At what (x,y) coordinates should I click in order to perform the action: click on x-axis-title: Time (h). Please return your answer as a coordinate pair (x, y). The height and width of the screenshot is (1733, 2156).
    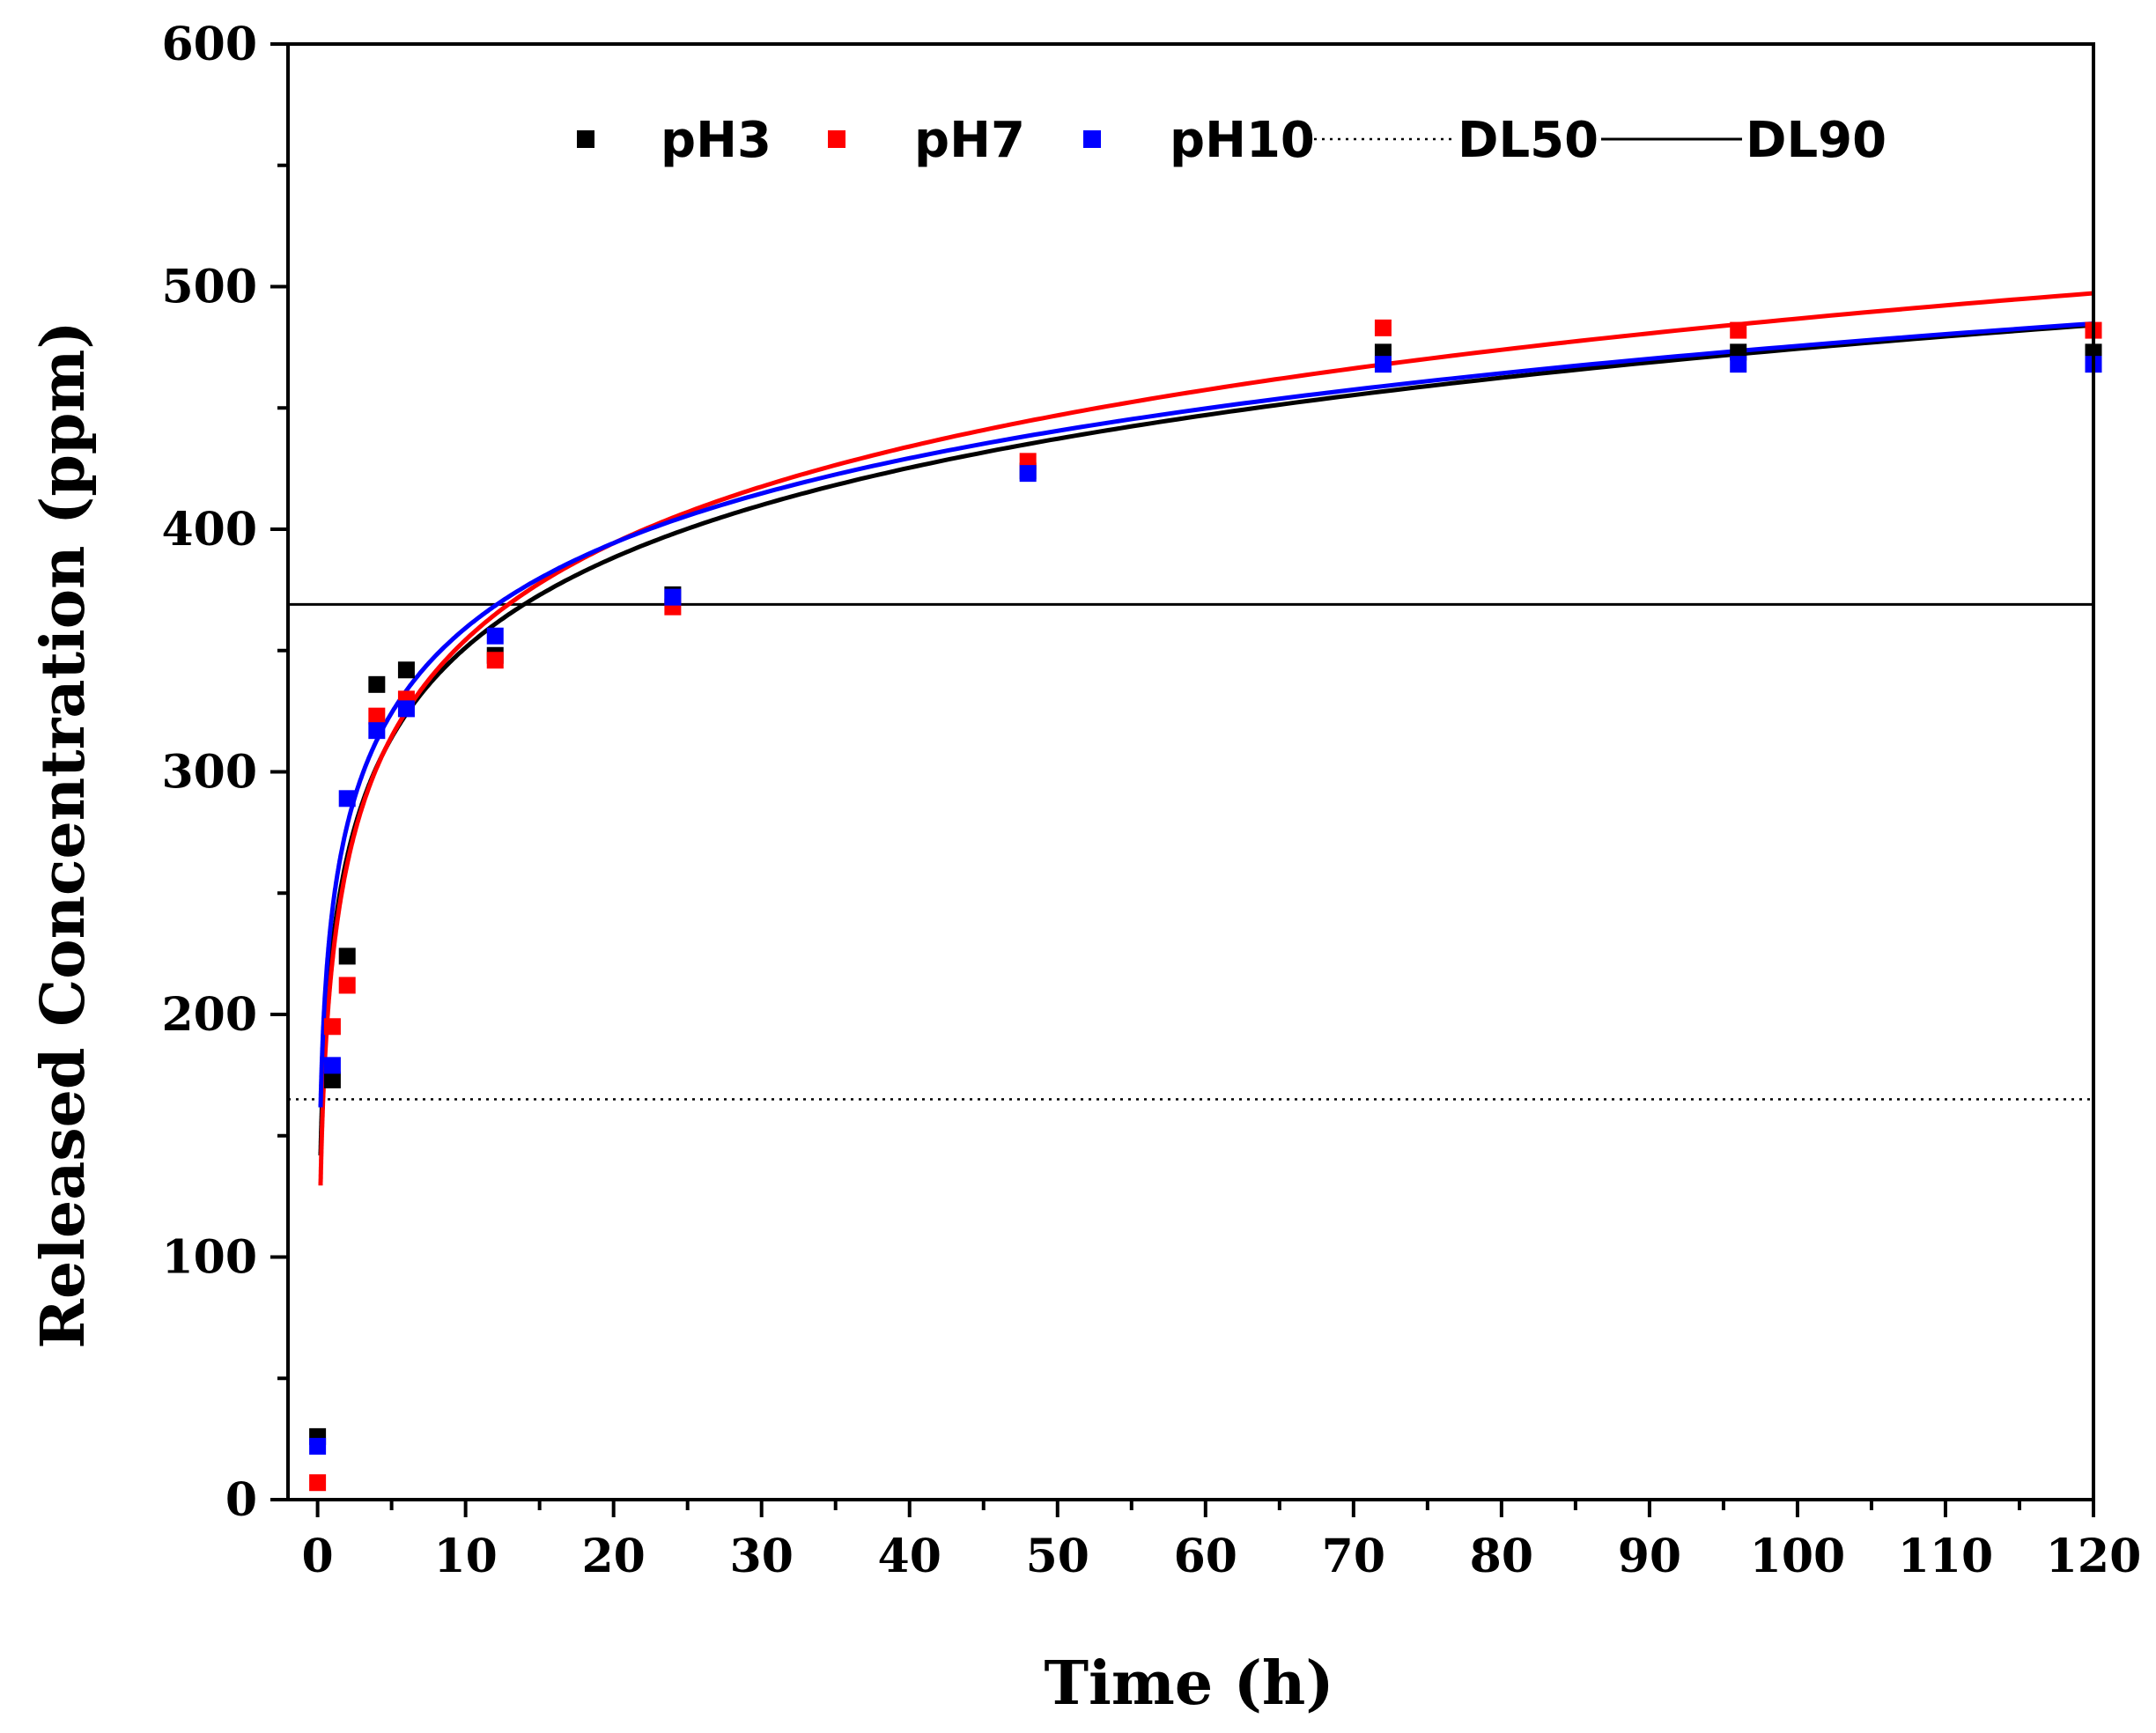
    Looking at the image, I should click on (1188, 1684).